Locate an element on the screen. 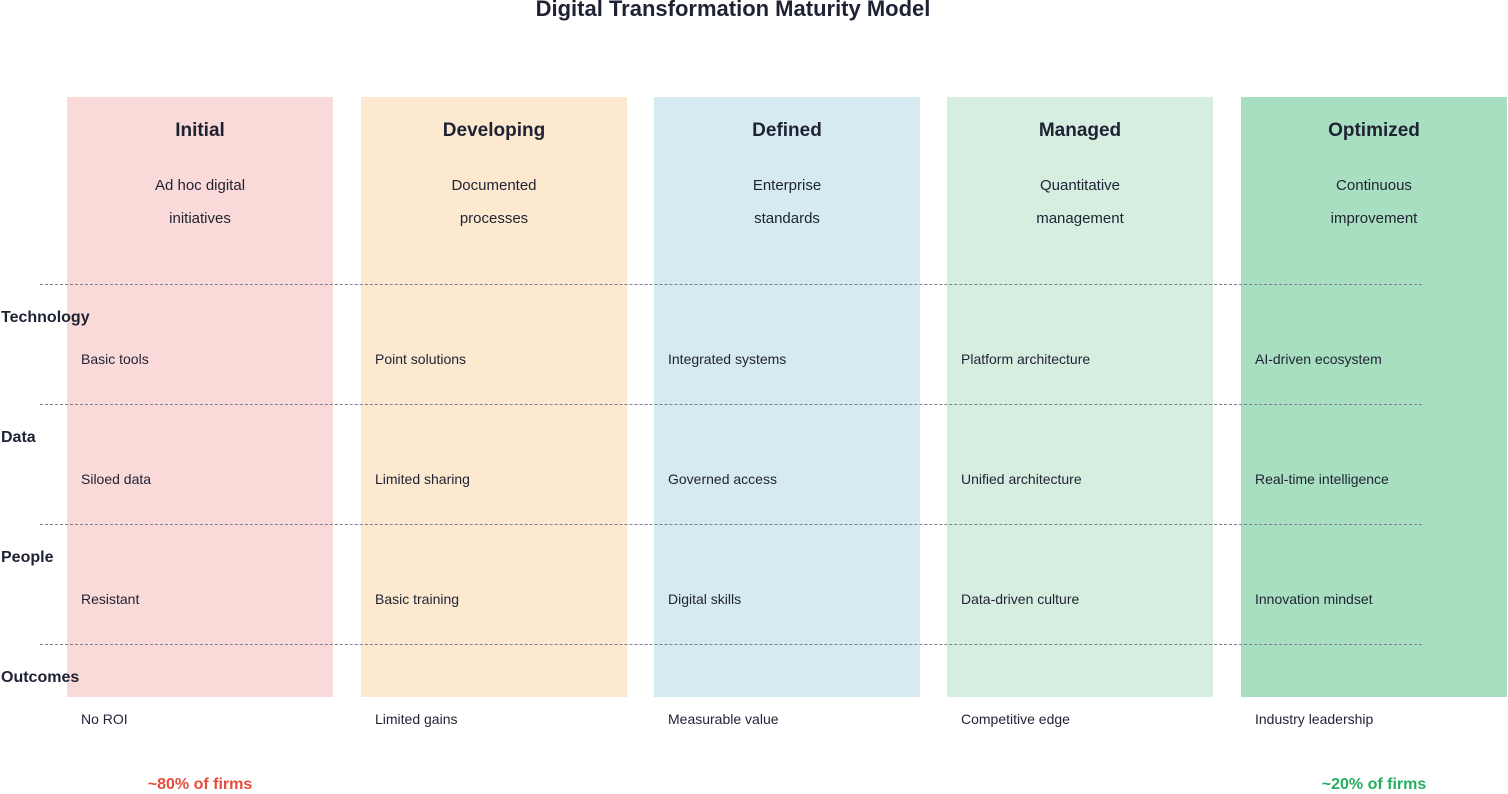 The image size is (1508, 794). stage-description-line: Ad hoc digital is located at coordinates (200, 185).